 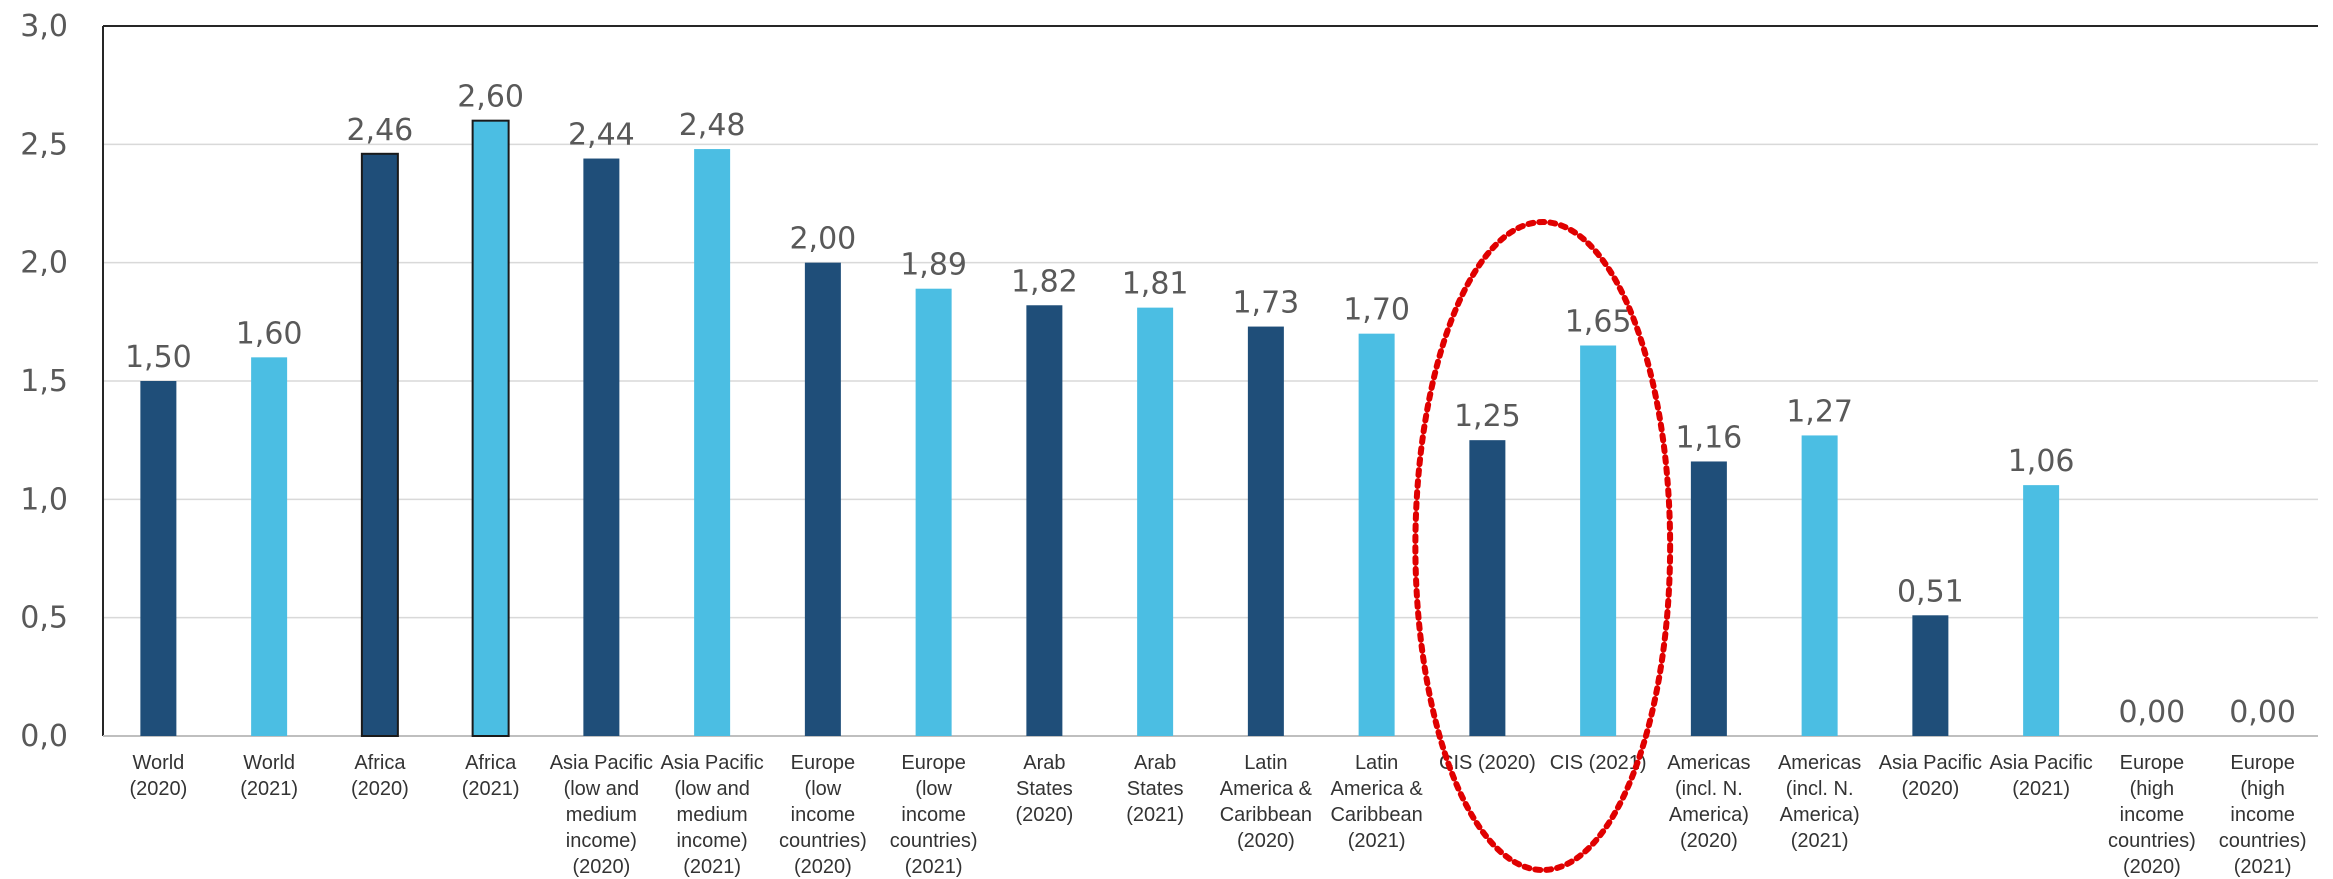 I want to click on highlight-ellipse, so click(x=1543, y=546).